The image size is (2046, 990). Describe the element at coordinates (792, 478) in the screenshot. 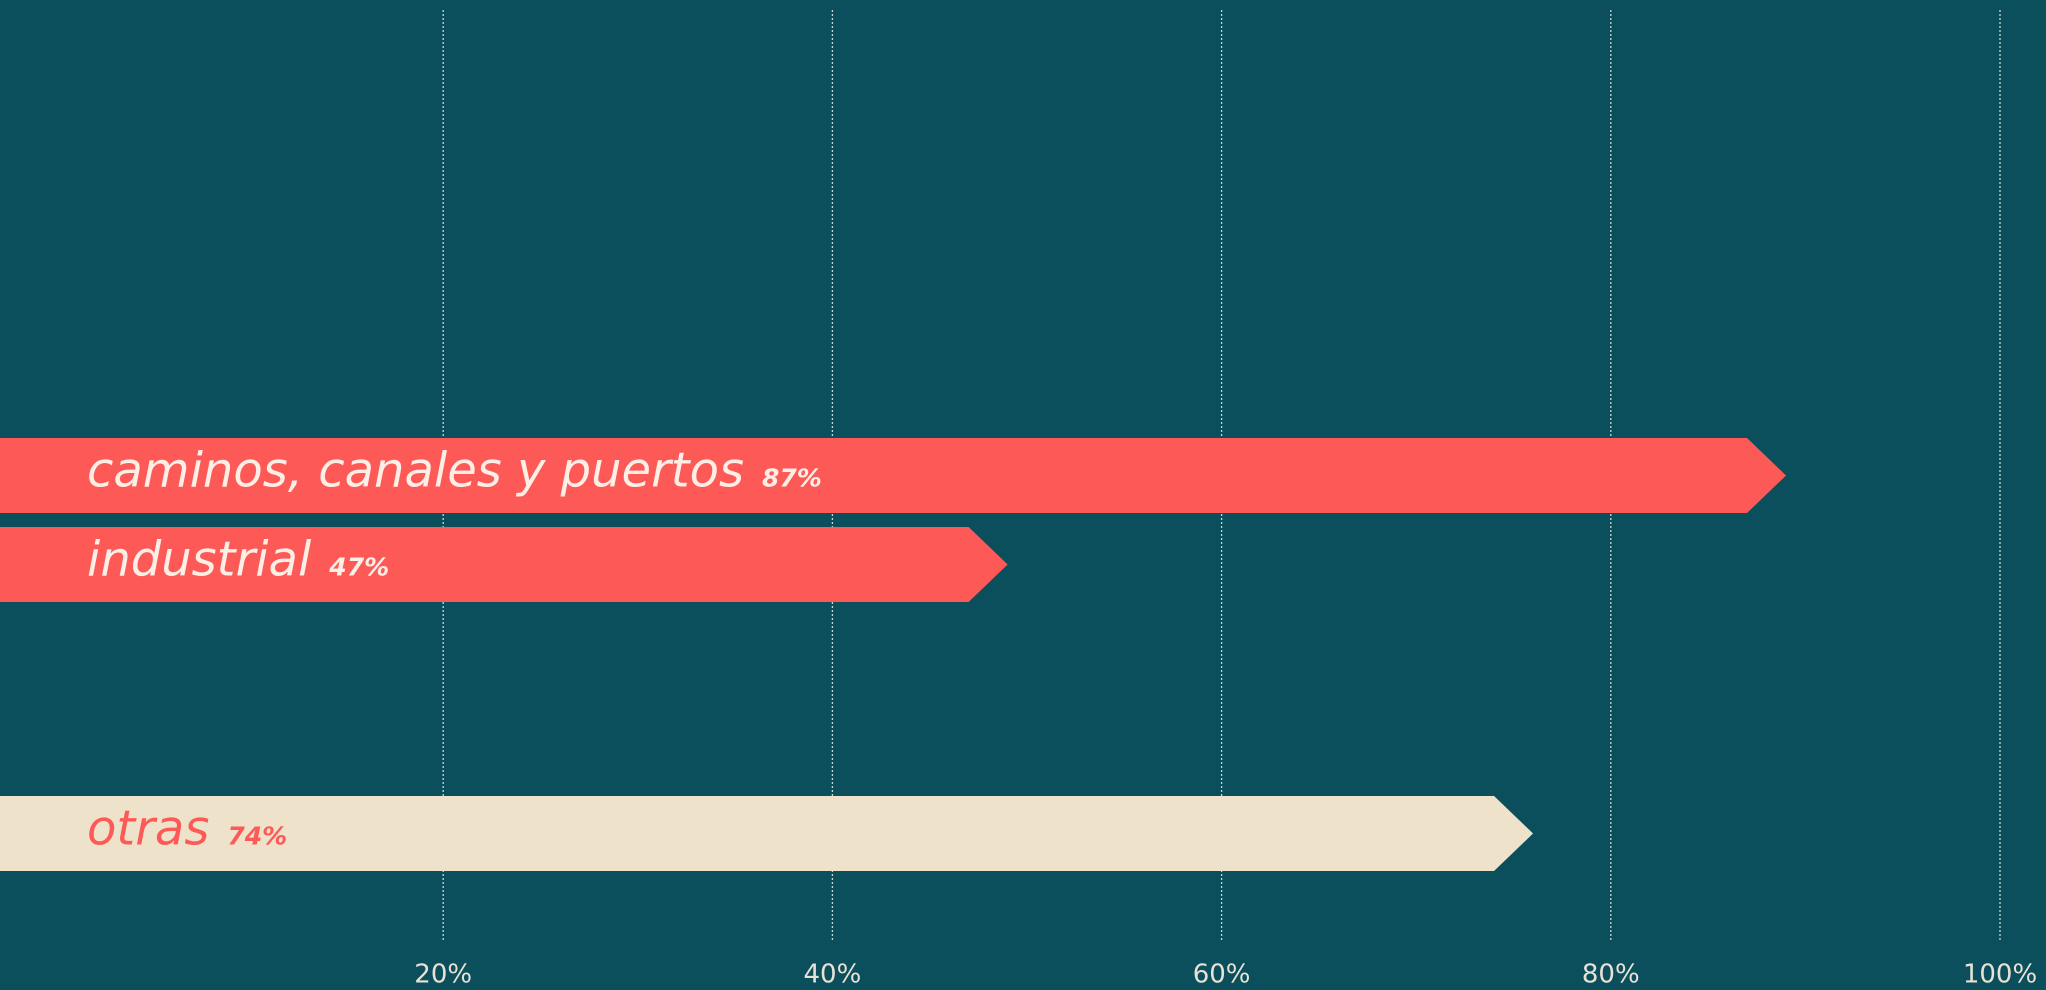

I see `value-label: 87%` at that location.